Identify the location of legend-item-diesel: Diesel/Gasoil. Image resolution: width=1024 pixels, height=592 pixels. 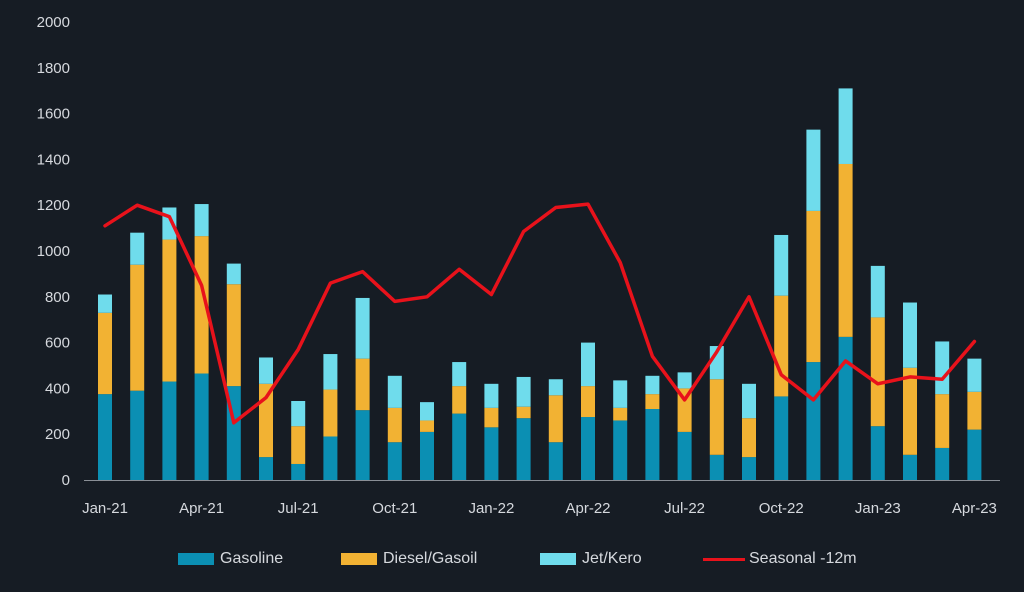
(409, 559).